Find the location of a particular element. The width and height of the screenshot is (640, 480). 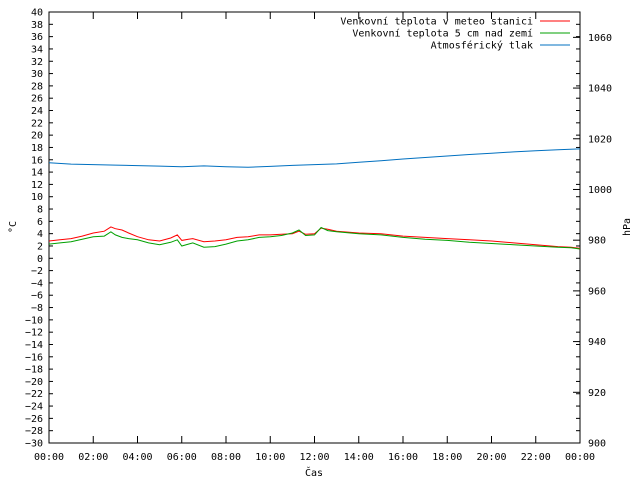

y-tick-label: 16 is located at coordinates (37, 160).